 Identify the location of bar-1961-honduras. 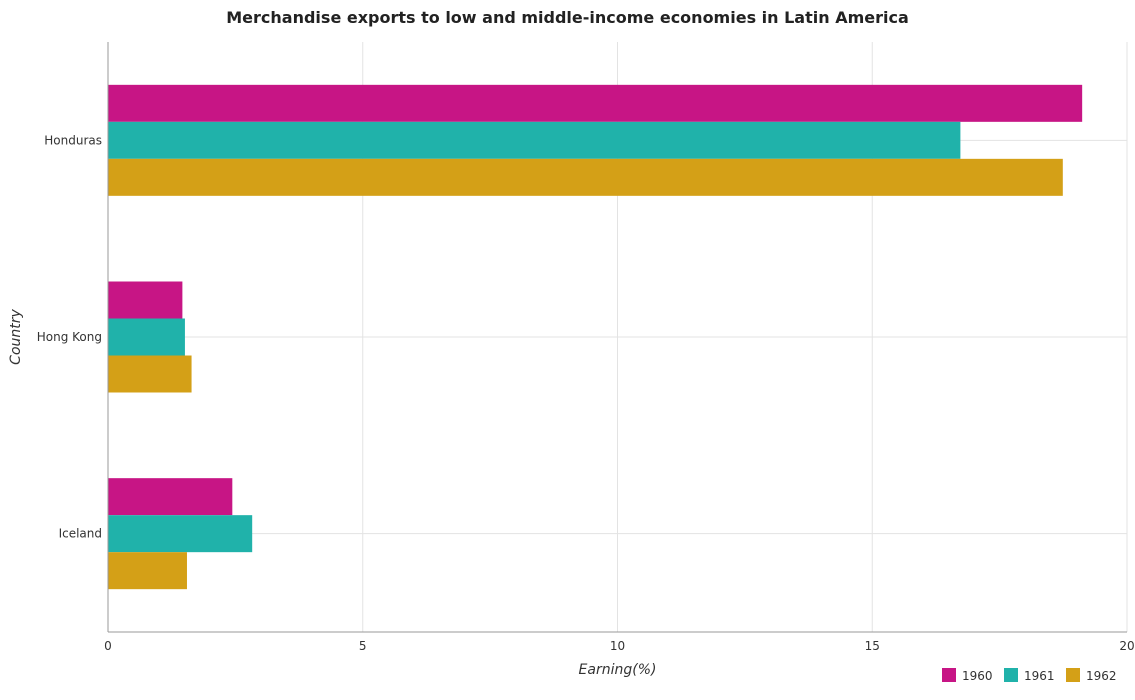
(534, 140).